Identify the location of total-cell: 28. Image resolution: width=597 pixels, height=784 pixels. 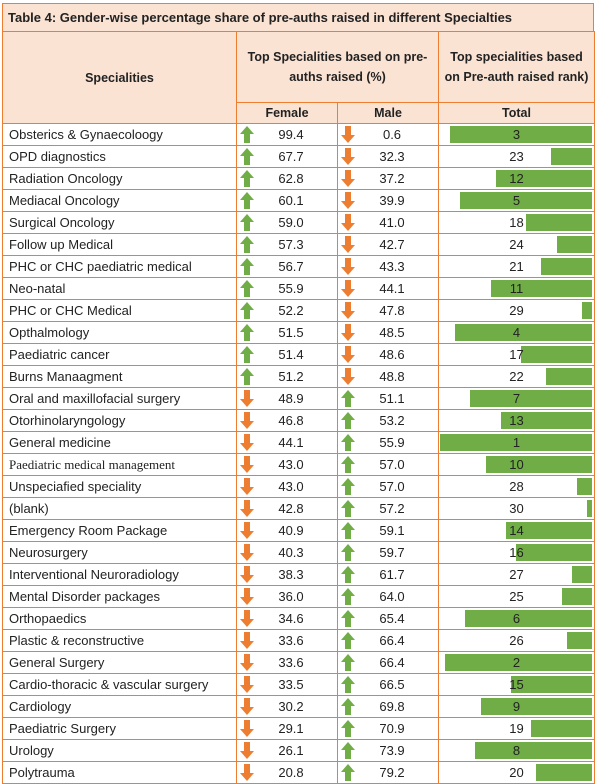
(517, 486).